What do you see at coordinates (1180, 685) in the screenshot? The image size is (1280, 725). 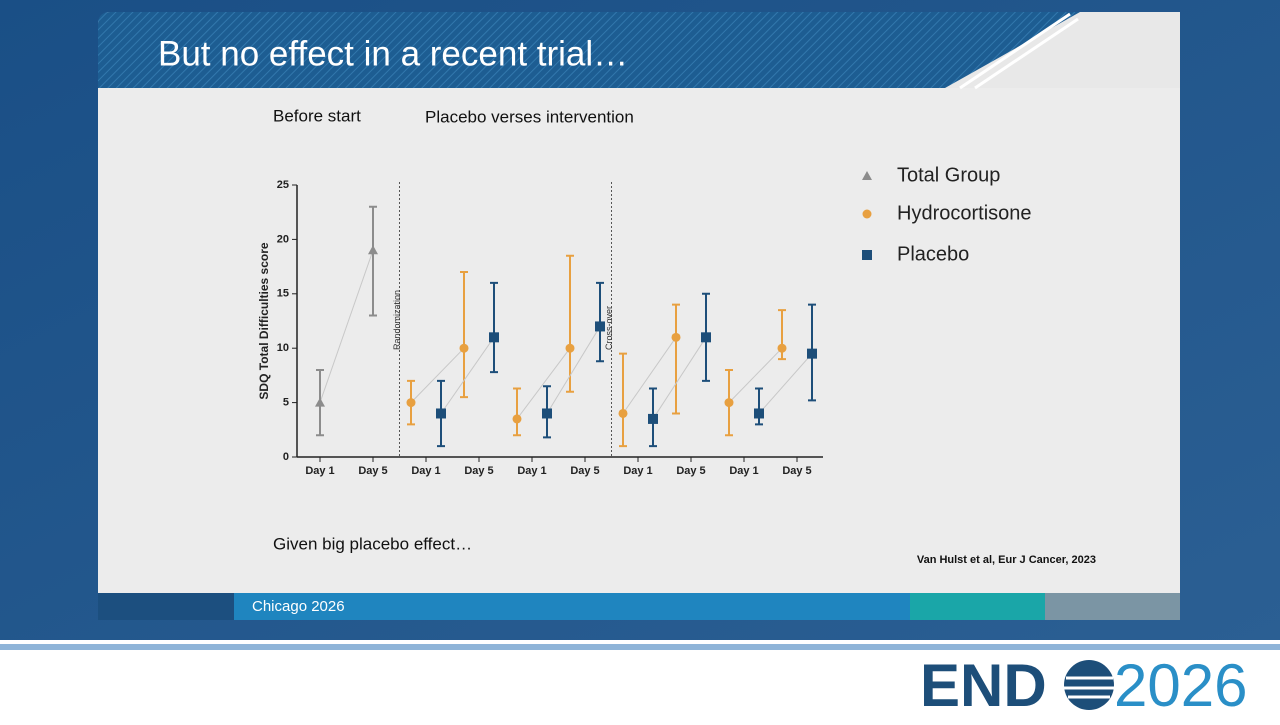 I see `logo-year: 2026` at bounding box center [1180, 685].